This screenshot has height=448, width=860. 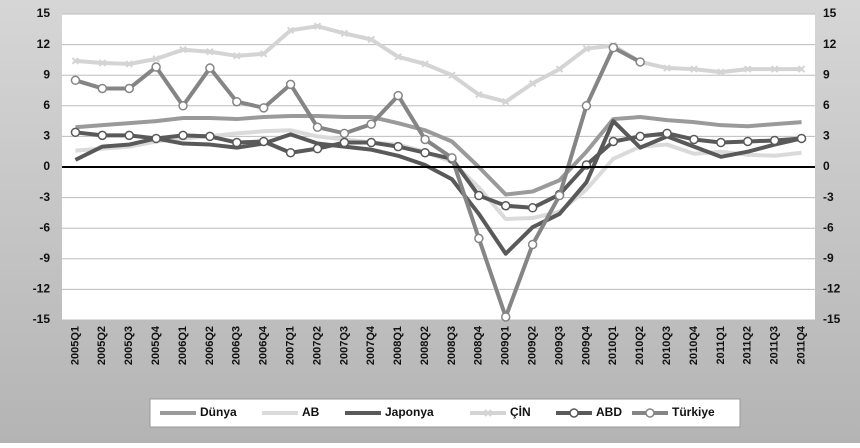 What do you see at coordinates (46, 166) in the screenshot?
I see `y-tick-label: 0` at bounding box center [46, 166].